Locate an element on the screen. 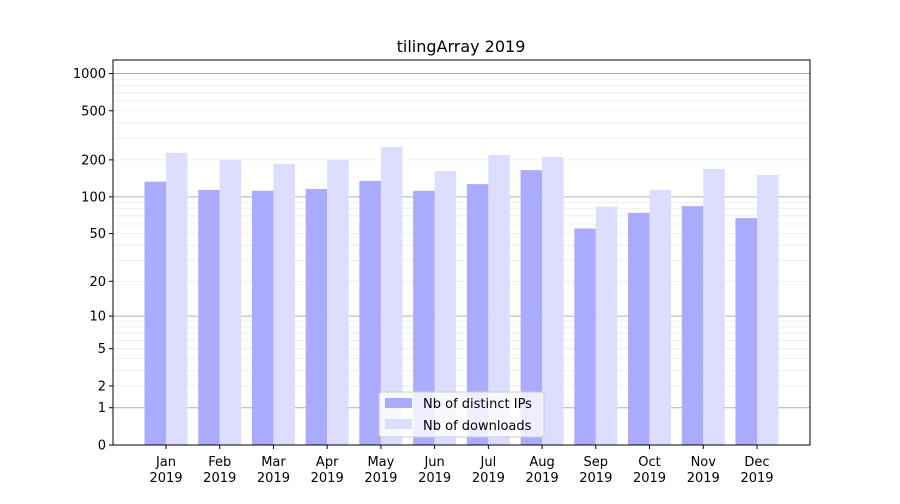  y-tick-label: 5 is located at coordinates (102, 349).